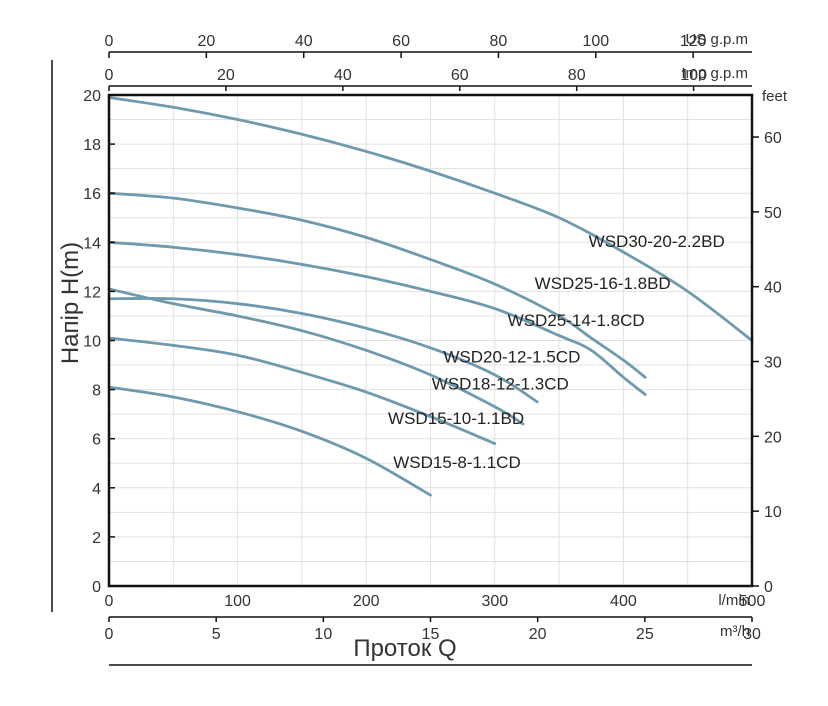  Describe the element at coordinates (595, 41) in the screenshot. I see `us-gpm-tick-label: 100` at that location.